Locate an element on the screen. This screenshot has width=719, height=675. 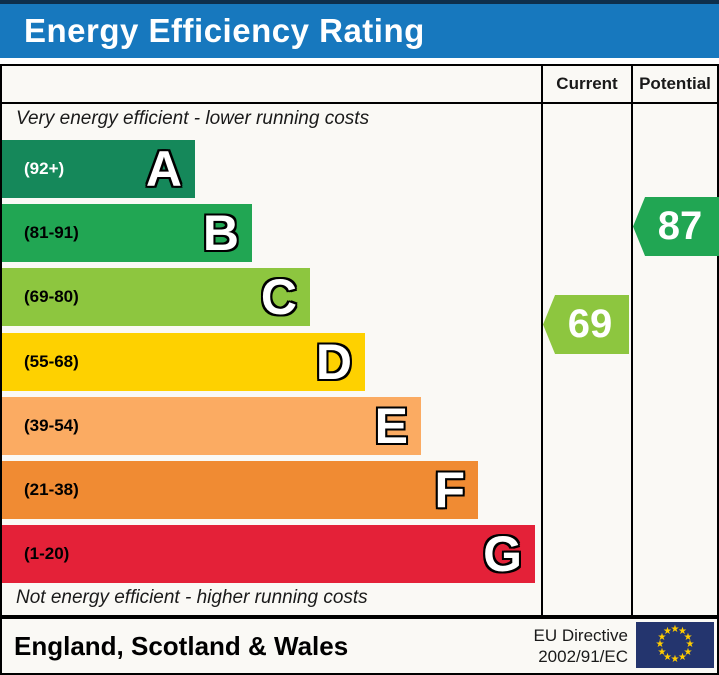
eu-directive-line2: 2002/91/EC is located at coordinates (583, 656).